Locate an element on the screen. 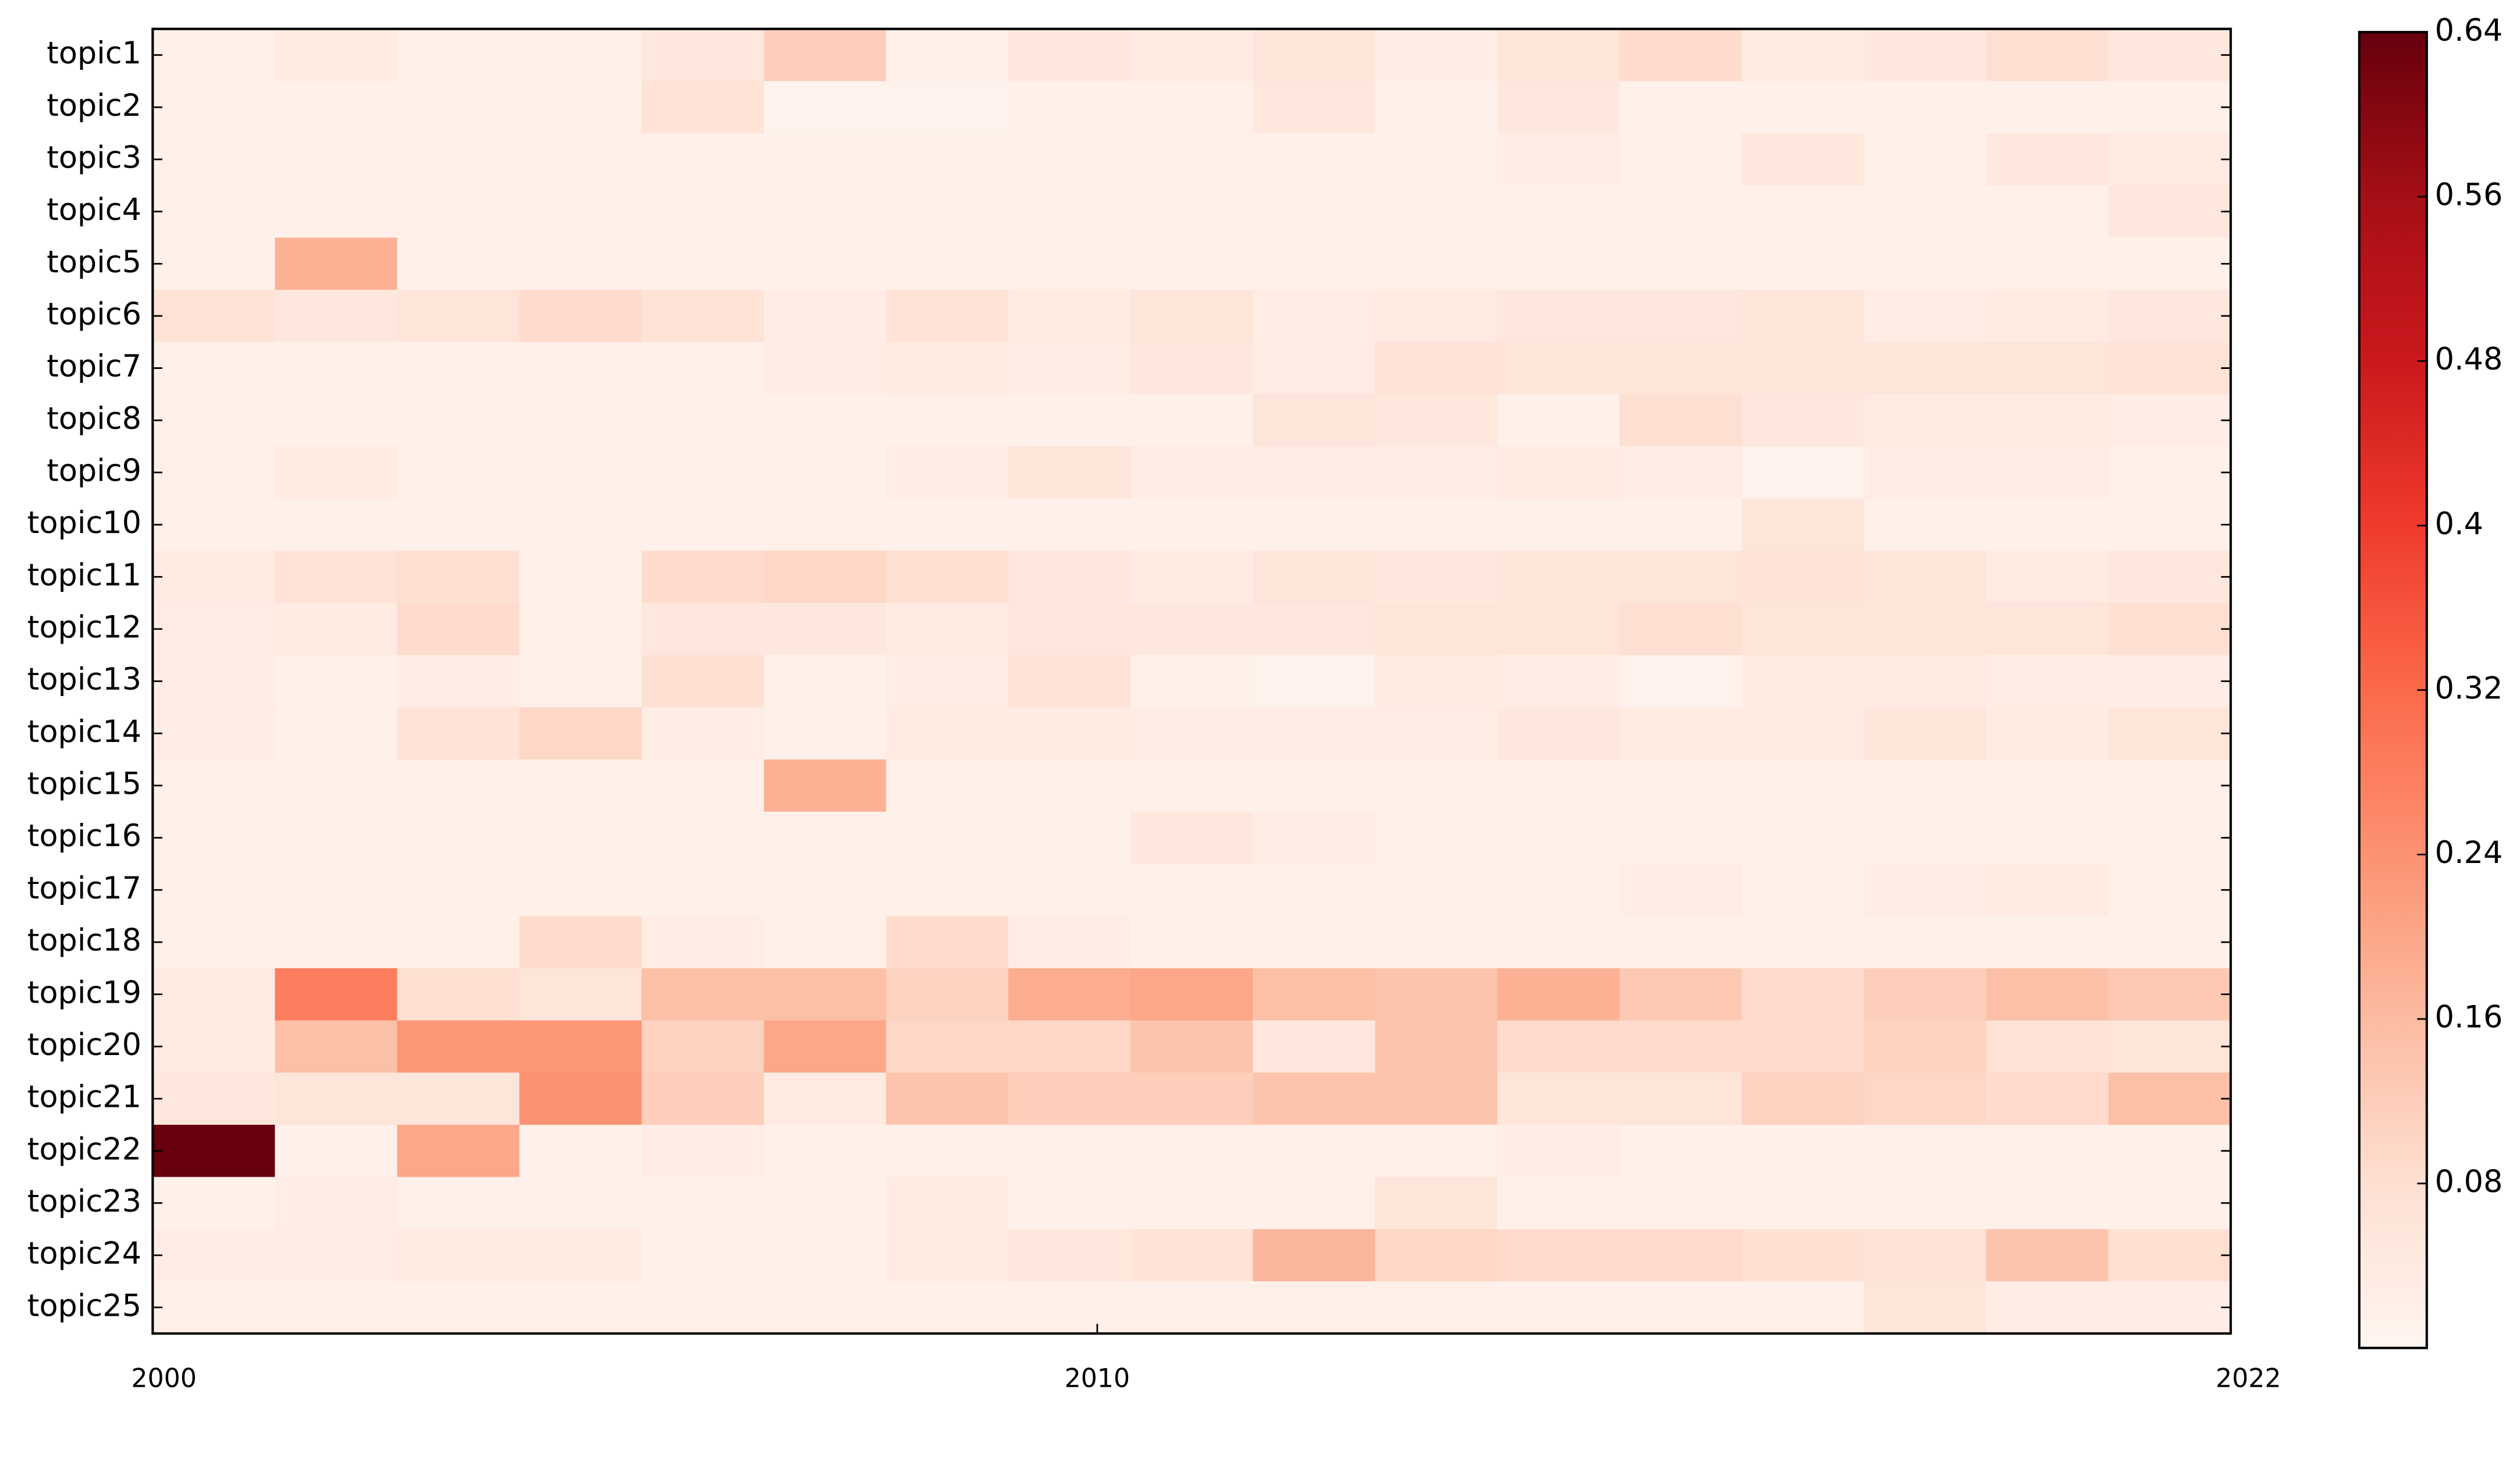  colorbar is located at coordinates (2393, 690).